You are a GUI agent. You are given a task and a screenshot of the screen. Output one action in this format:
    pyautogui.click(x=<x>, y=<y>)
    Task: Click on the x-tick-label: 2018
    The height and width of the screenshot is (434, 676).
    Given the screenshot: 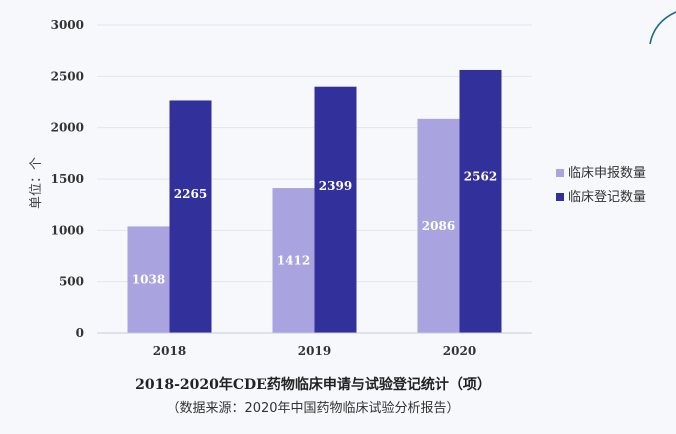 What is the action you would take?
    pyautogui.click(x=169, y=351)
    